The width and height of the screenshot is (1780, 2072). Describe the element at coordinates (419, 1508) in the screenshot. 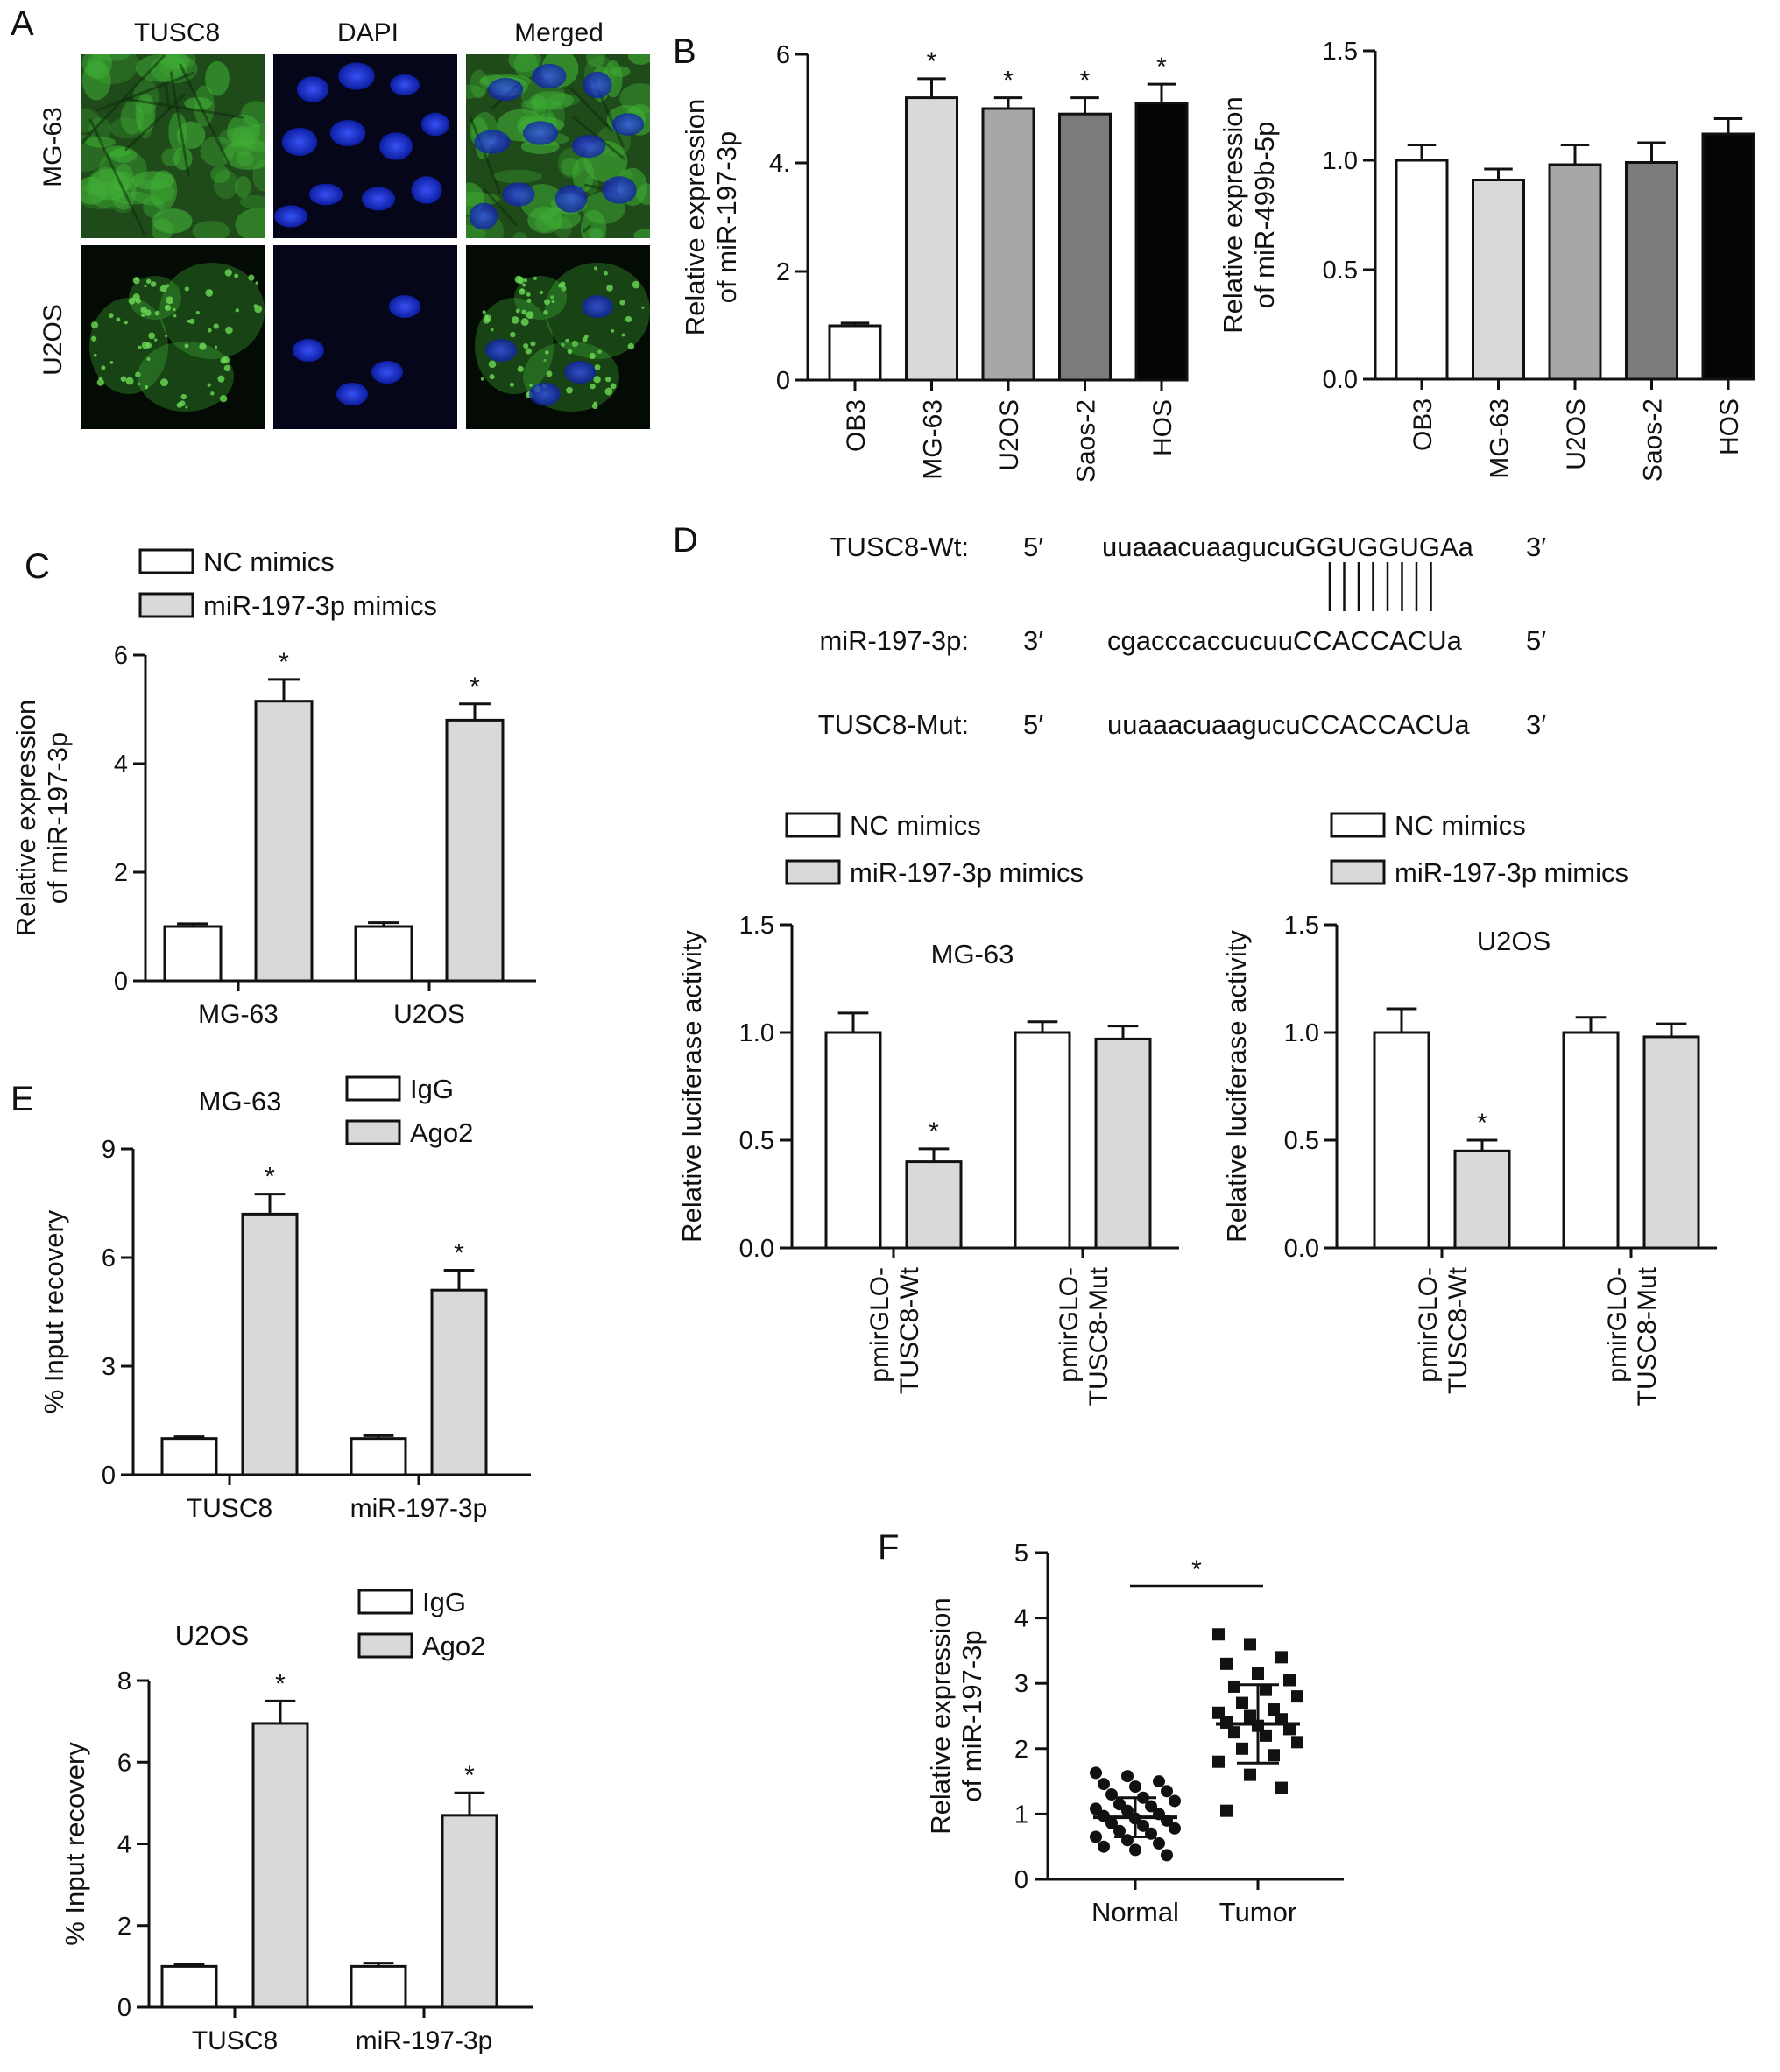

I see `x-tick-label: miR-197-3p` at that location.